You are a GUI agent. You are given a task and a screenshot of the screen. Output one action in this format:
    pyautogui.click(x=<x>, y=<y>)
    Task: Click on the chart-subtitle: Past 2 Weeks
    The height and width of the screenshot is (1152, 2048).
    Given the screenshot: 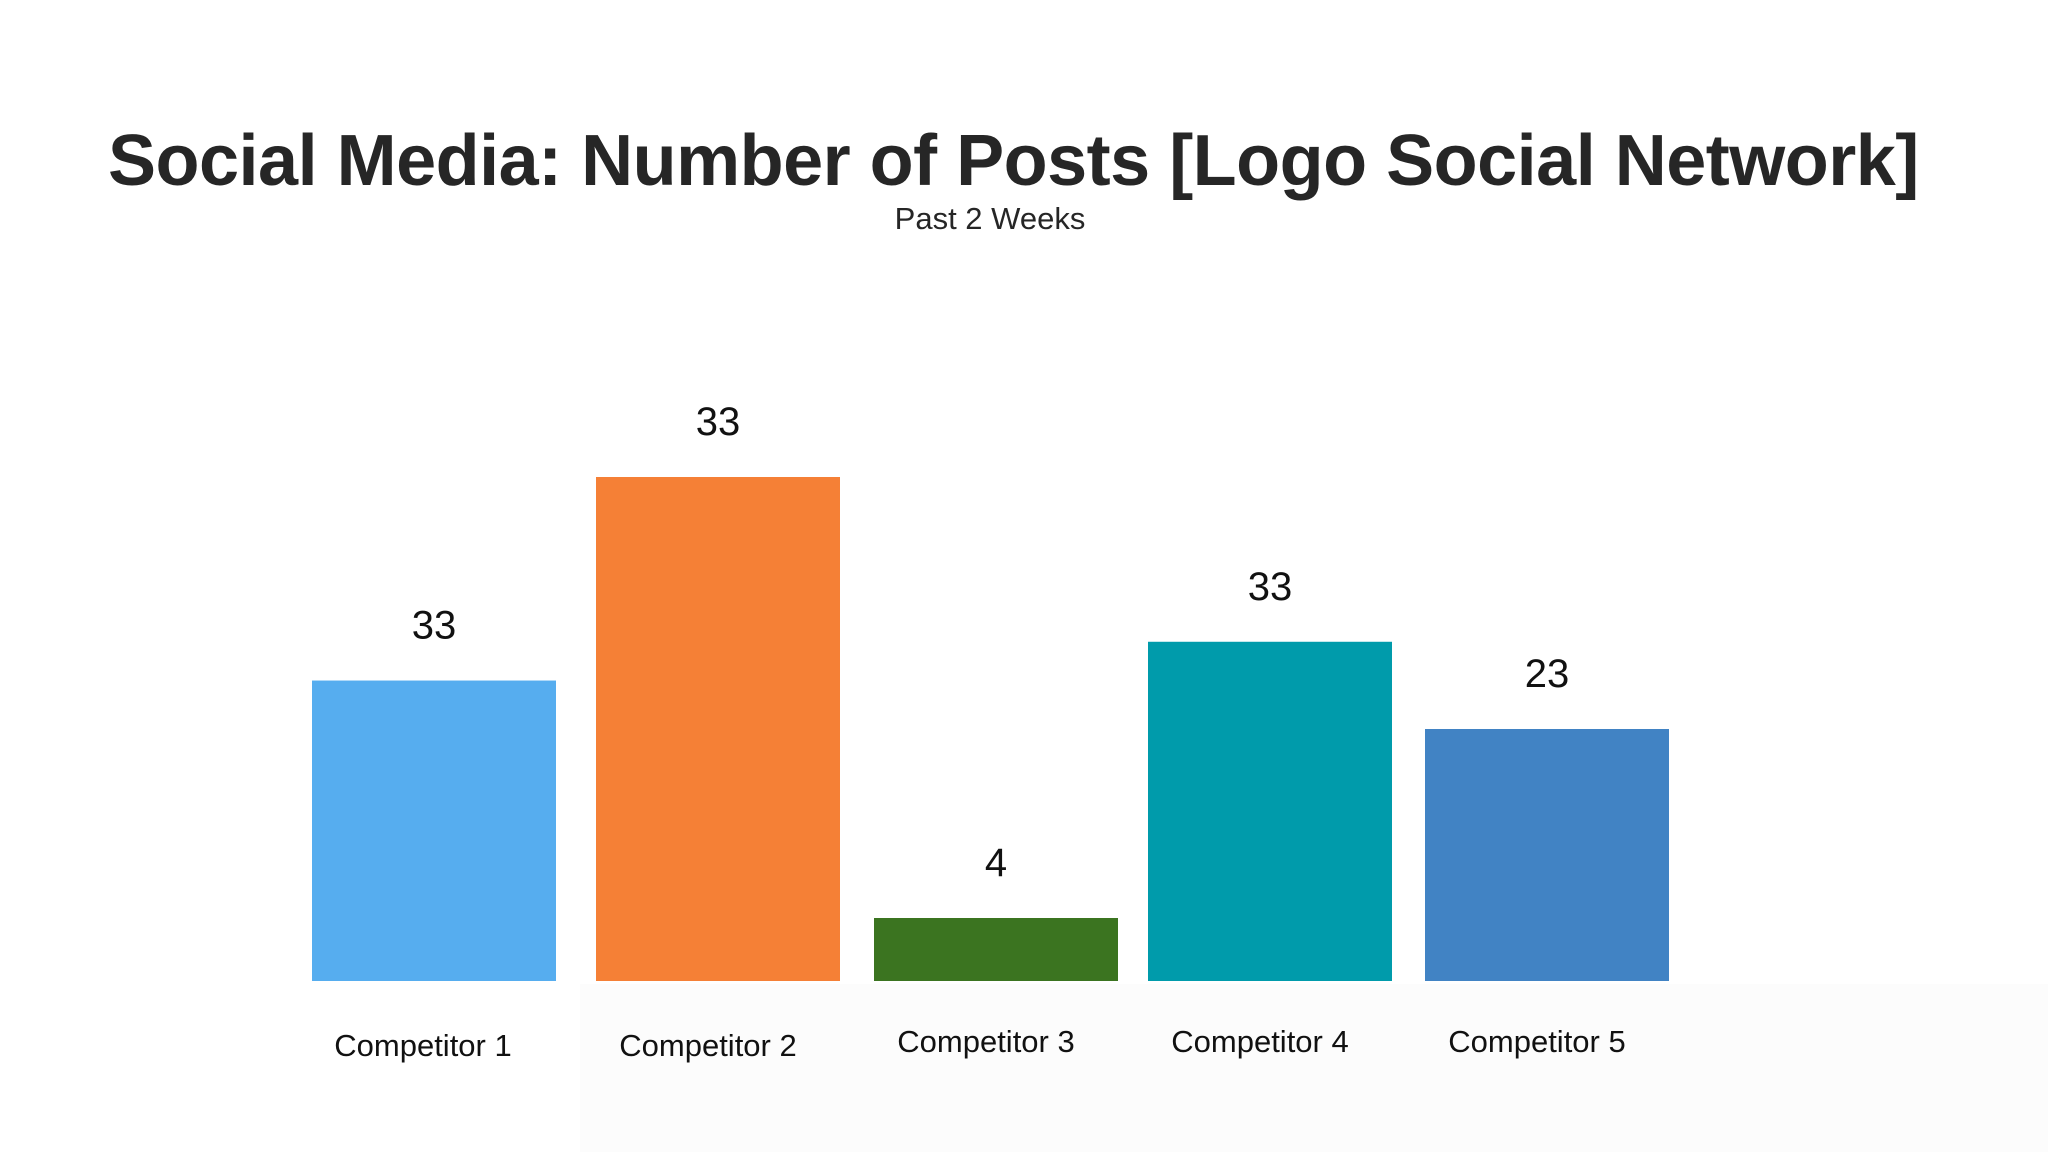 What is the action you would take?
    pyautogui.click(x=990, y=218)
    